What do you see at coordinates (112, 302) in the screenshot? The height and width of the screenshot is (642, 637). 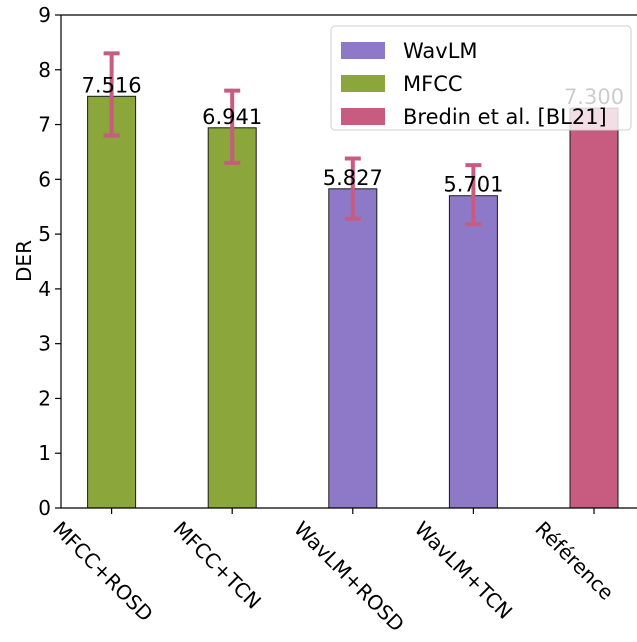 I see `bar-mfcc-rosd` at bounding box center [112, 302].